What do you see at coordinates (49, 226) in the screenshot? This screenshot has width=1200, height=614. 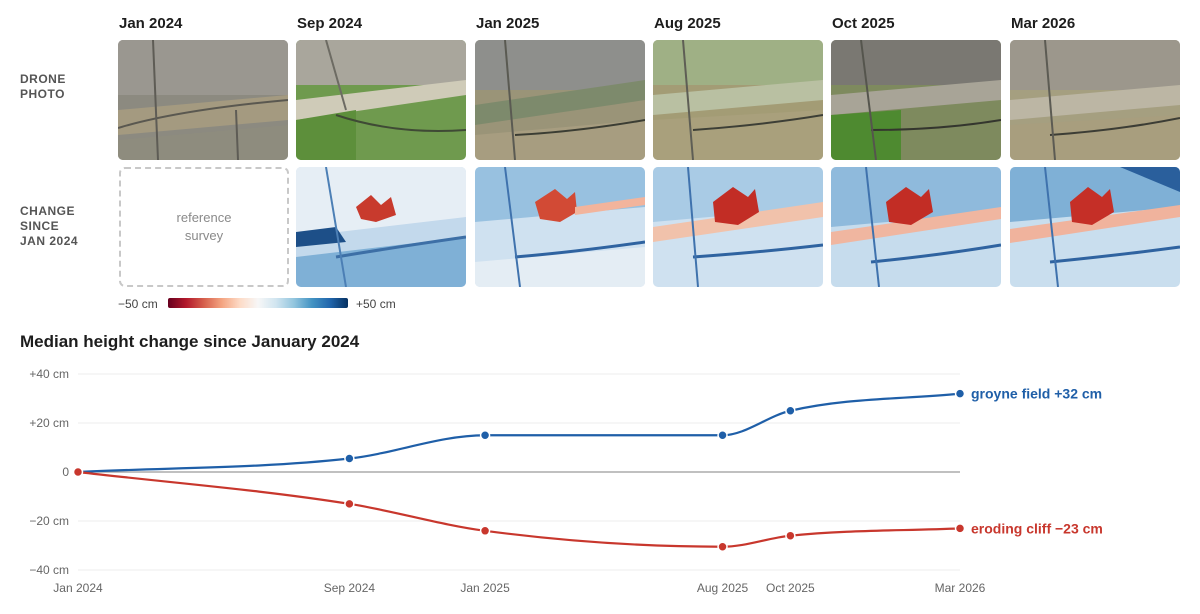 I see `row-label-change: CHANGE SINCE JAN 2024` at bounding box center [49, 226].